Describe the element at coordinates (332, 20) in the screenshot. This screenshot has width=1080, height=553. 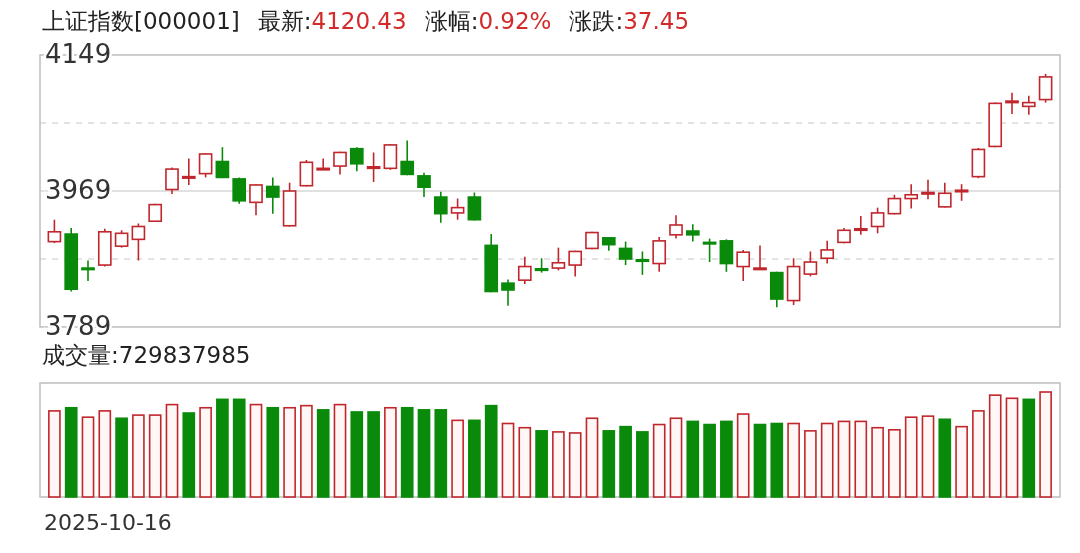
I see `text: 最新:4120.43` at that location.